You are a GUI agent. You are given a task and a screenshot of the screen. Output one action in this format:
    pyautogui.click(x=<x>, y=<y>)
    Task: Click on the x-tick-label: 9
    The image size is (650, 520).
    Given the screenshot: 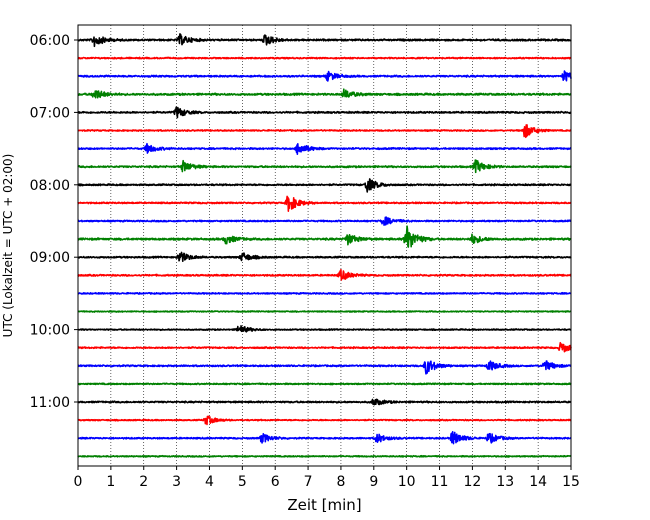 What is the action you would take?
    pyautogui.click(x=373, y=482)
    